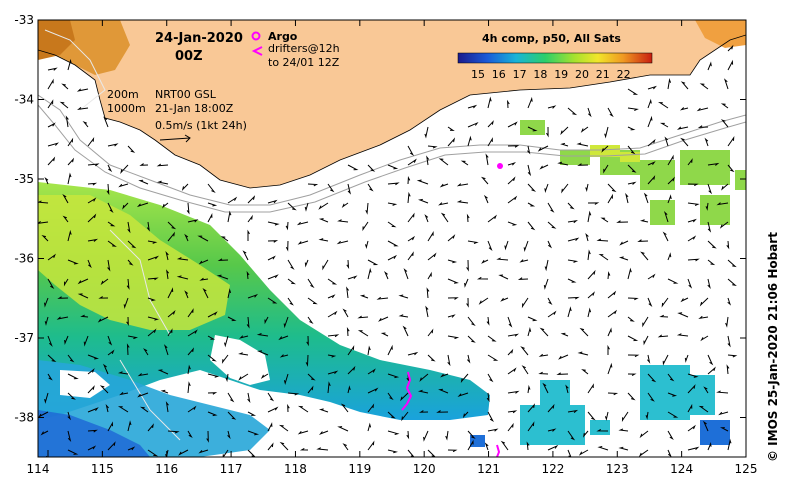 This screenshot has width=790, height=492. Describe the element at coordinates (561, 74) in the screenshot. I see `colorbar-tick-label: 19` at that location.